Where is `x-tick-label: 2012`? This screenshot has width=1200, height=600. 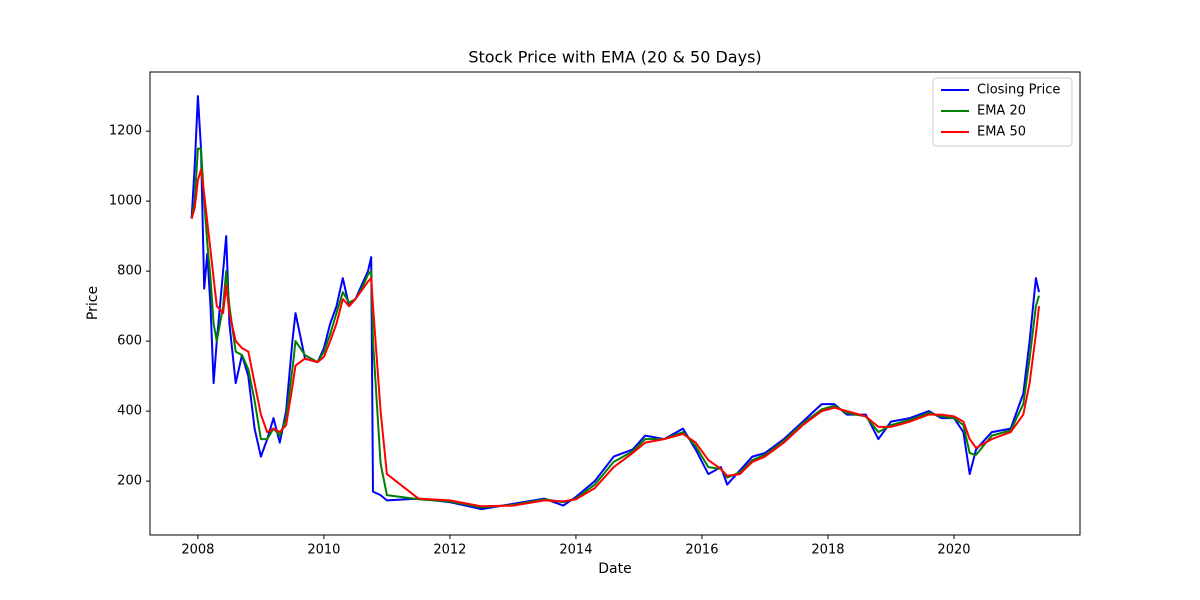
x-tick-label: 2012 is located at coordinates (449, 550).